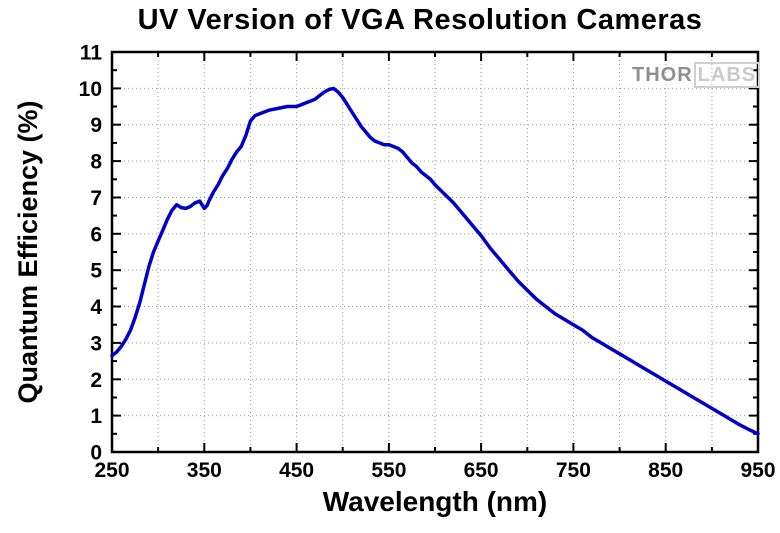 The image size is (780, 533). What do you see at coordinates (111, 470) in the screenshot?
I see `x-tick-label: 250` at bounding box center [111, 470].